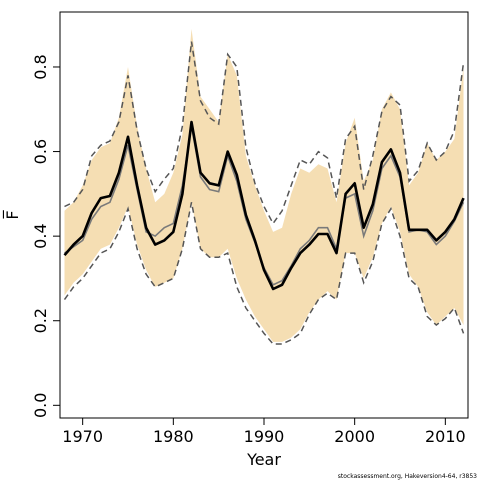  I want to click on x-tick-label: 1990, so click(264, 436).